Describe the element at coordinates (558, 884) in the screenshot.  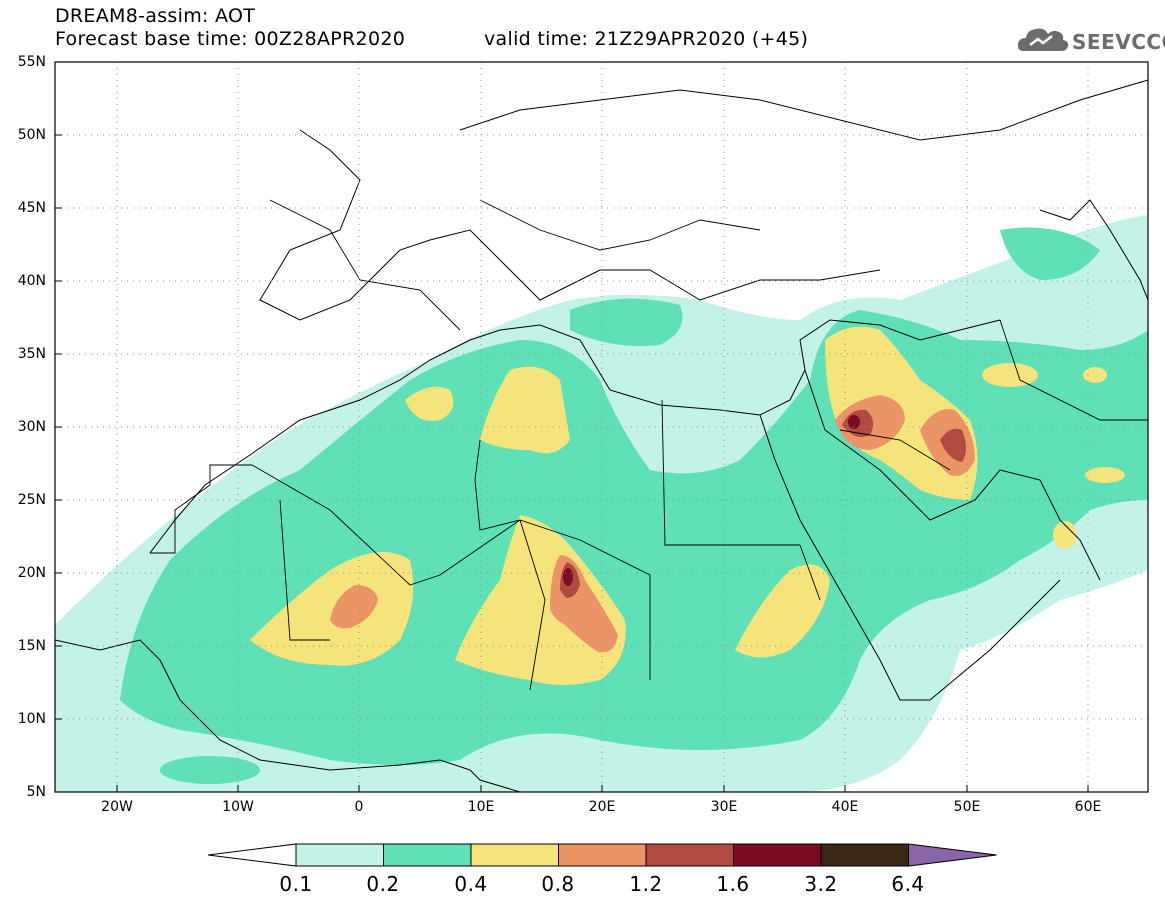
I see `colorbar-label: 0.8` at that location.